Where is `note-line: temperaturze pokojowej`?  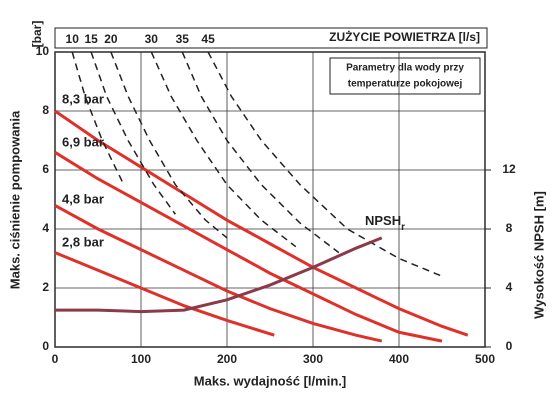
note-line: temperaturze pokojowej is located at coordinates (405, 84).